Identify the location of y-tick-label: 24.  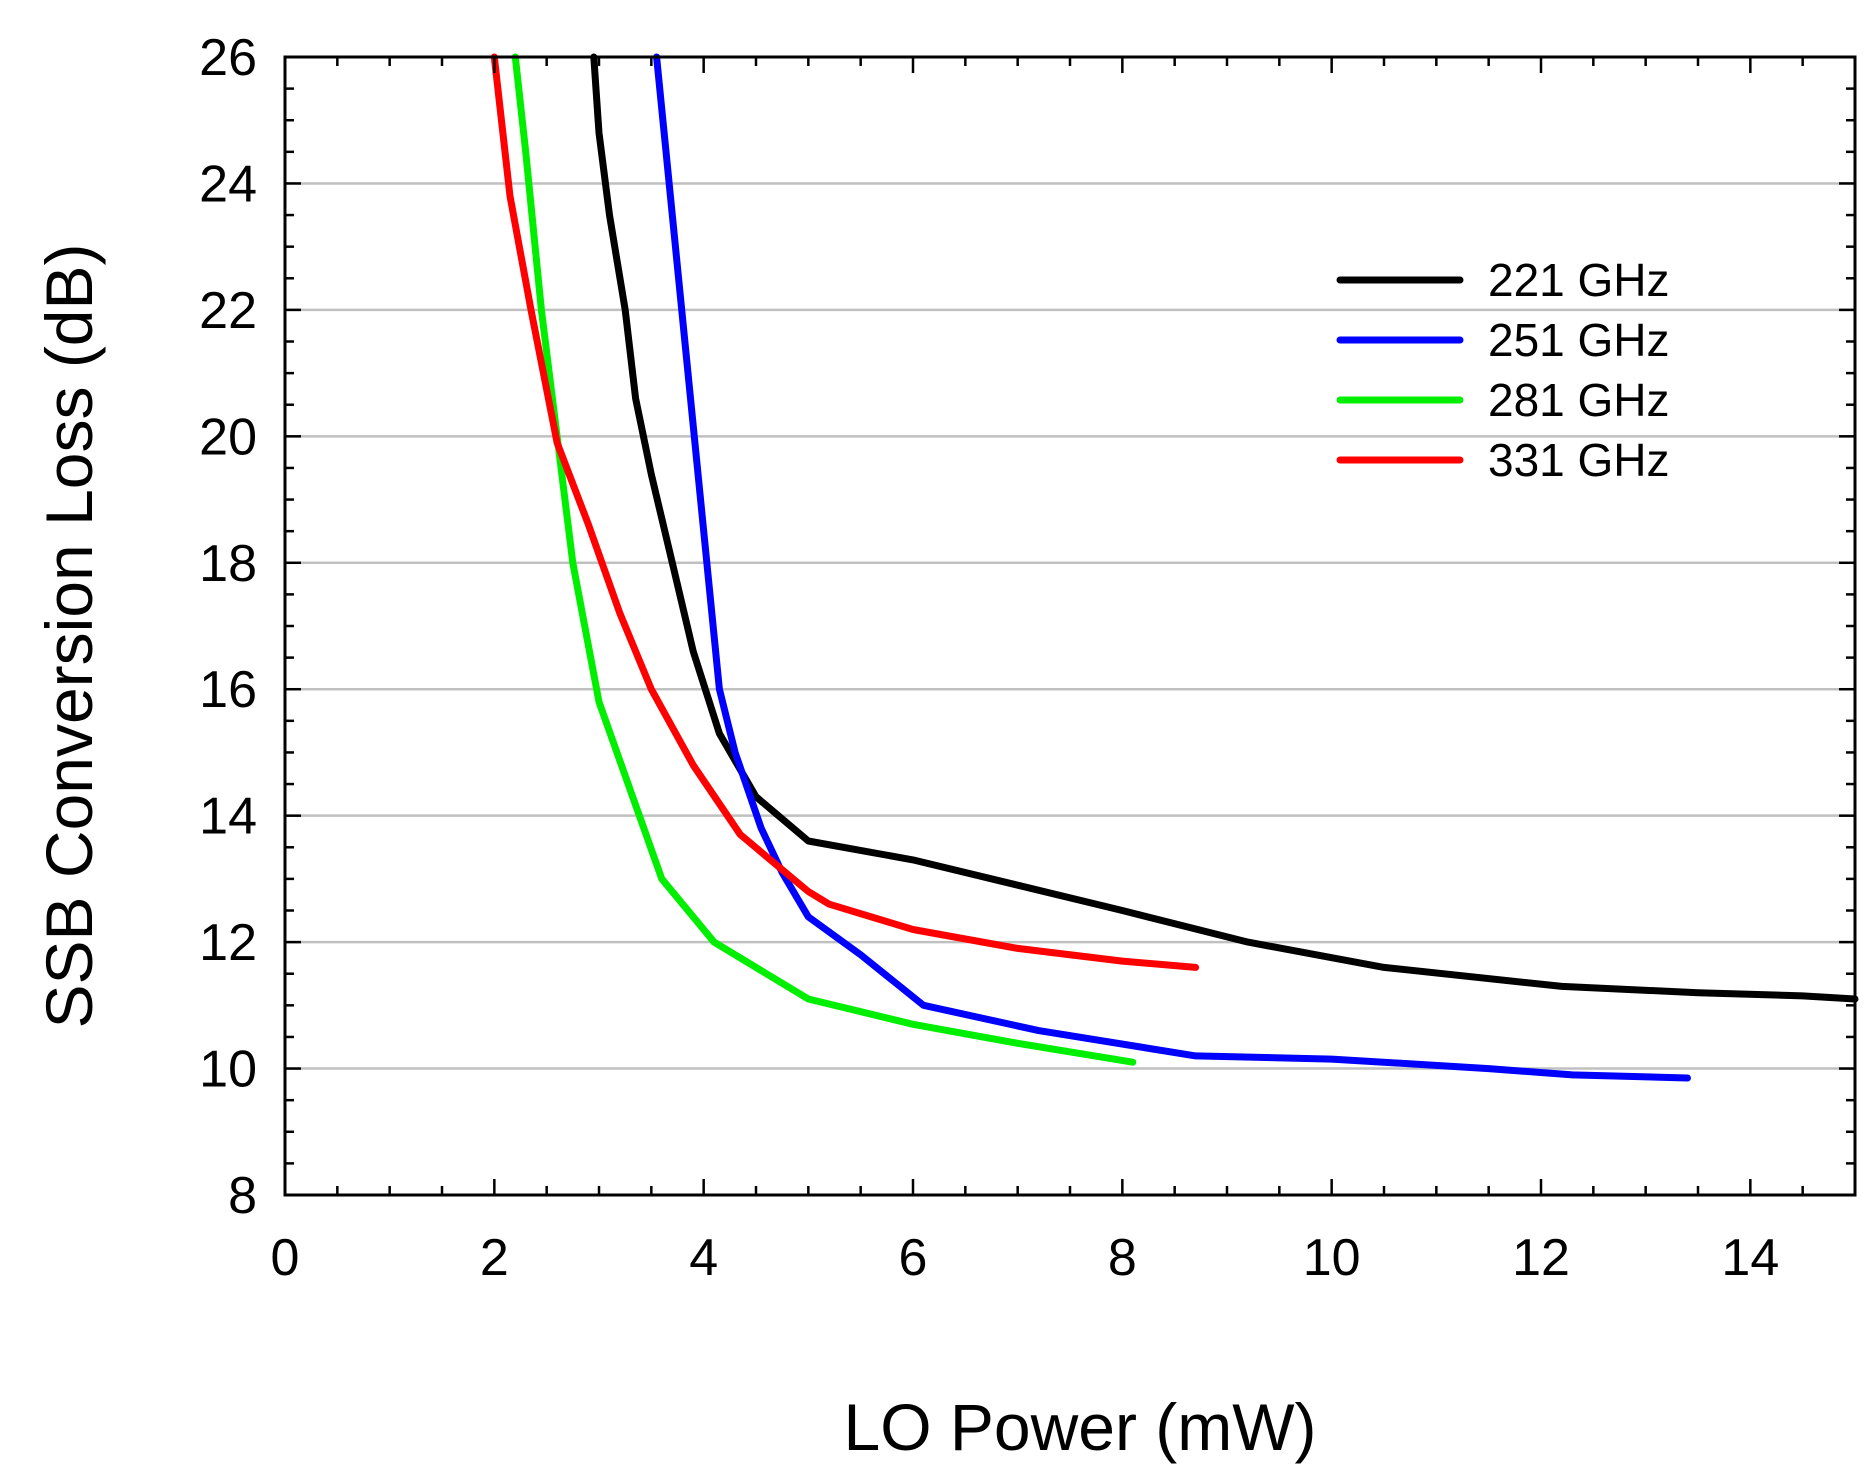
(228, 184).